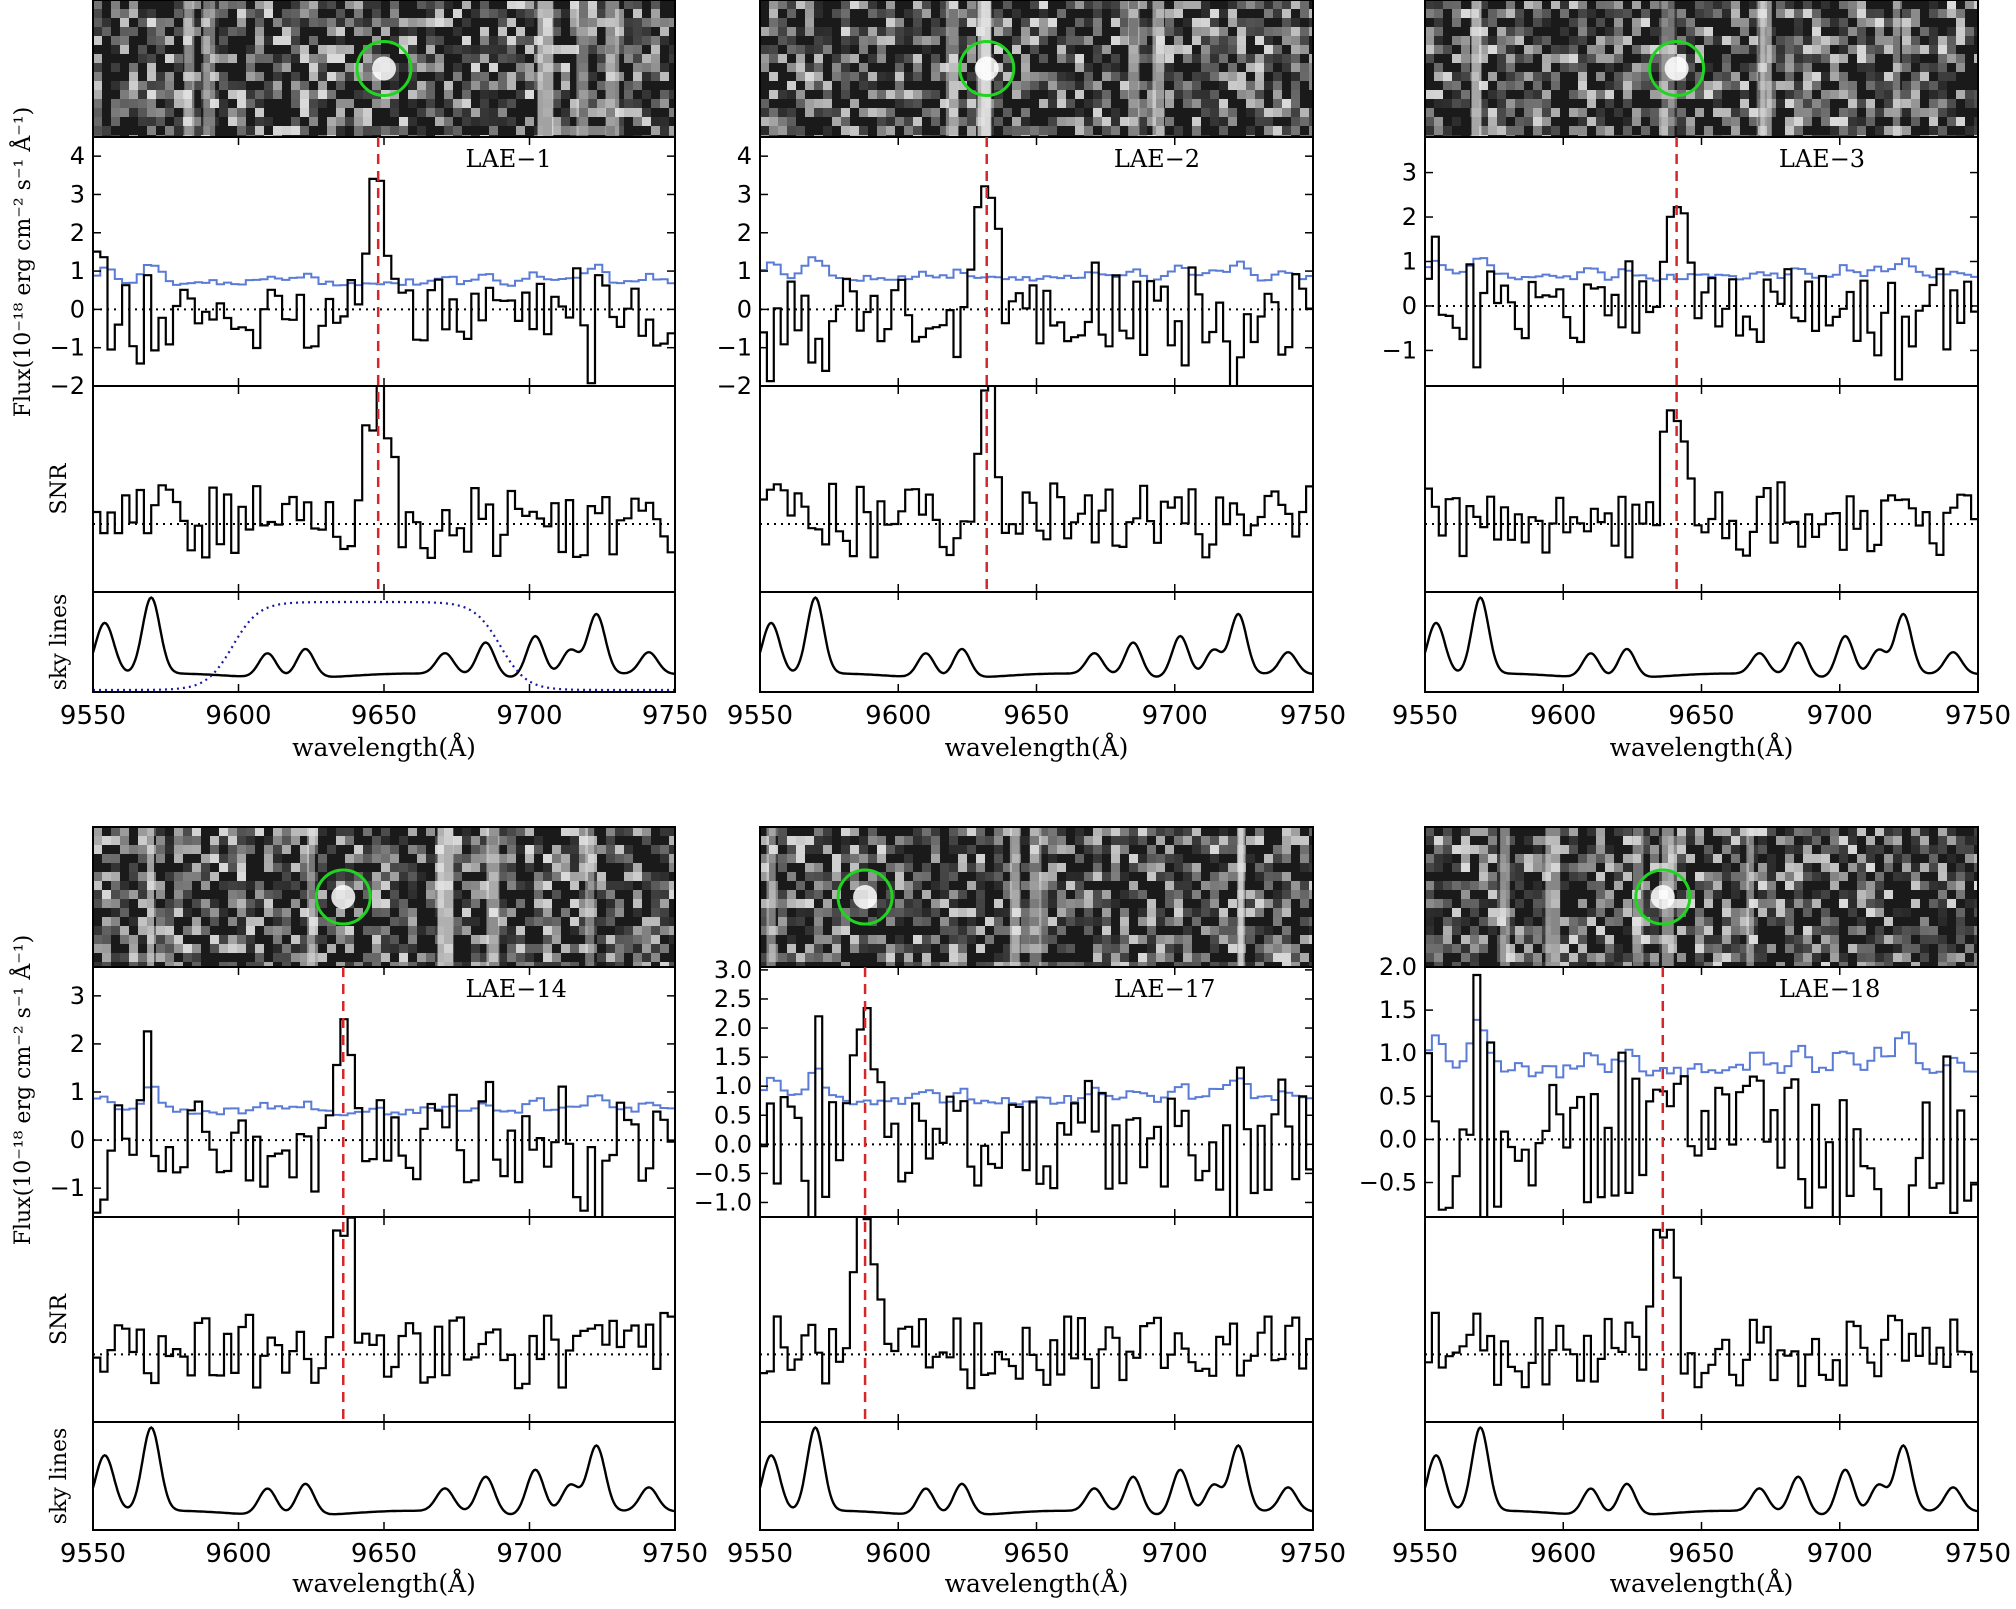 The height and width of the screenshot is (1609, 2016). What do you see at coordinates (515, 989) in the screenshot?
I see `panel-label: LAE−14` at bounding box center [515, 989].